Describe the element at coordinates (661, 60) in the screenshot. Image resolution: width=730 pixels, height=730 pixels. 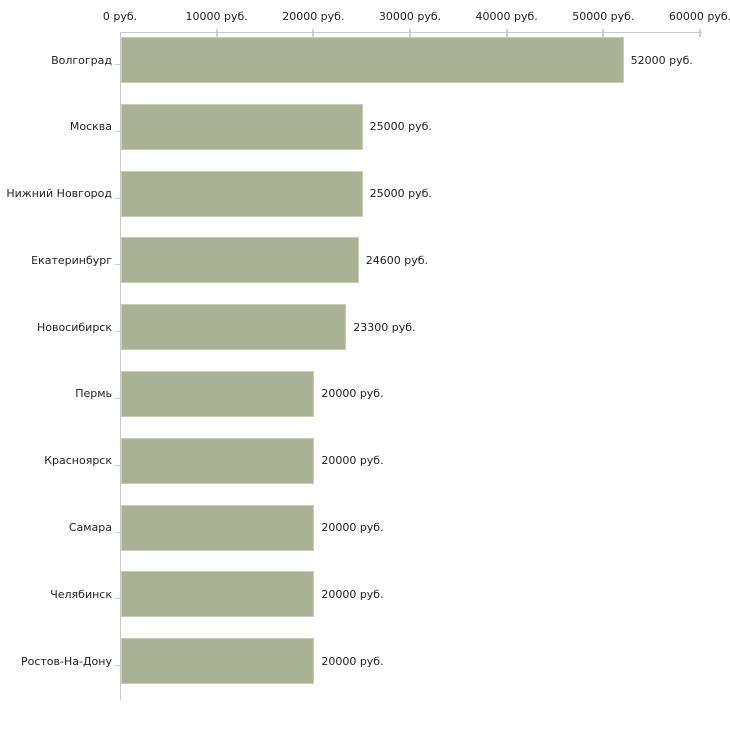
I see `value-label: 52000 руб.` at that location.